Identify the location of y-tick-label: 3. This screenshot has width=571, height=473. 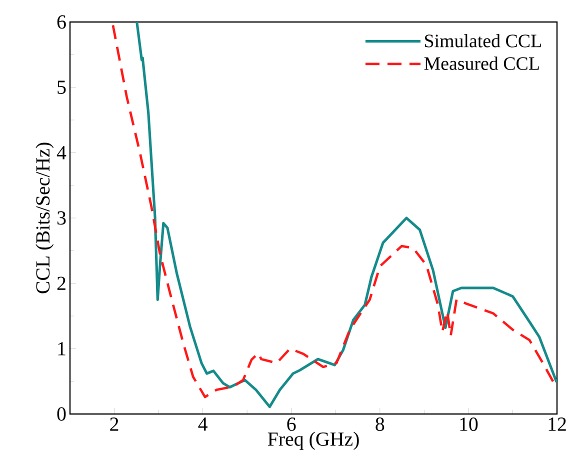
(61, 218).